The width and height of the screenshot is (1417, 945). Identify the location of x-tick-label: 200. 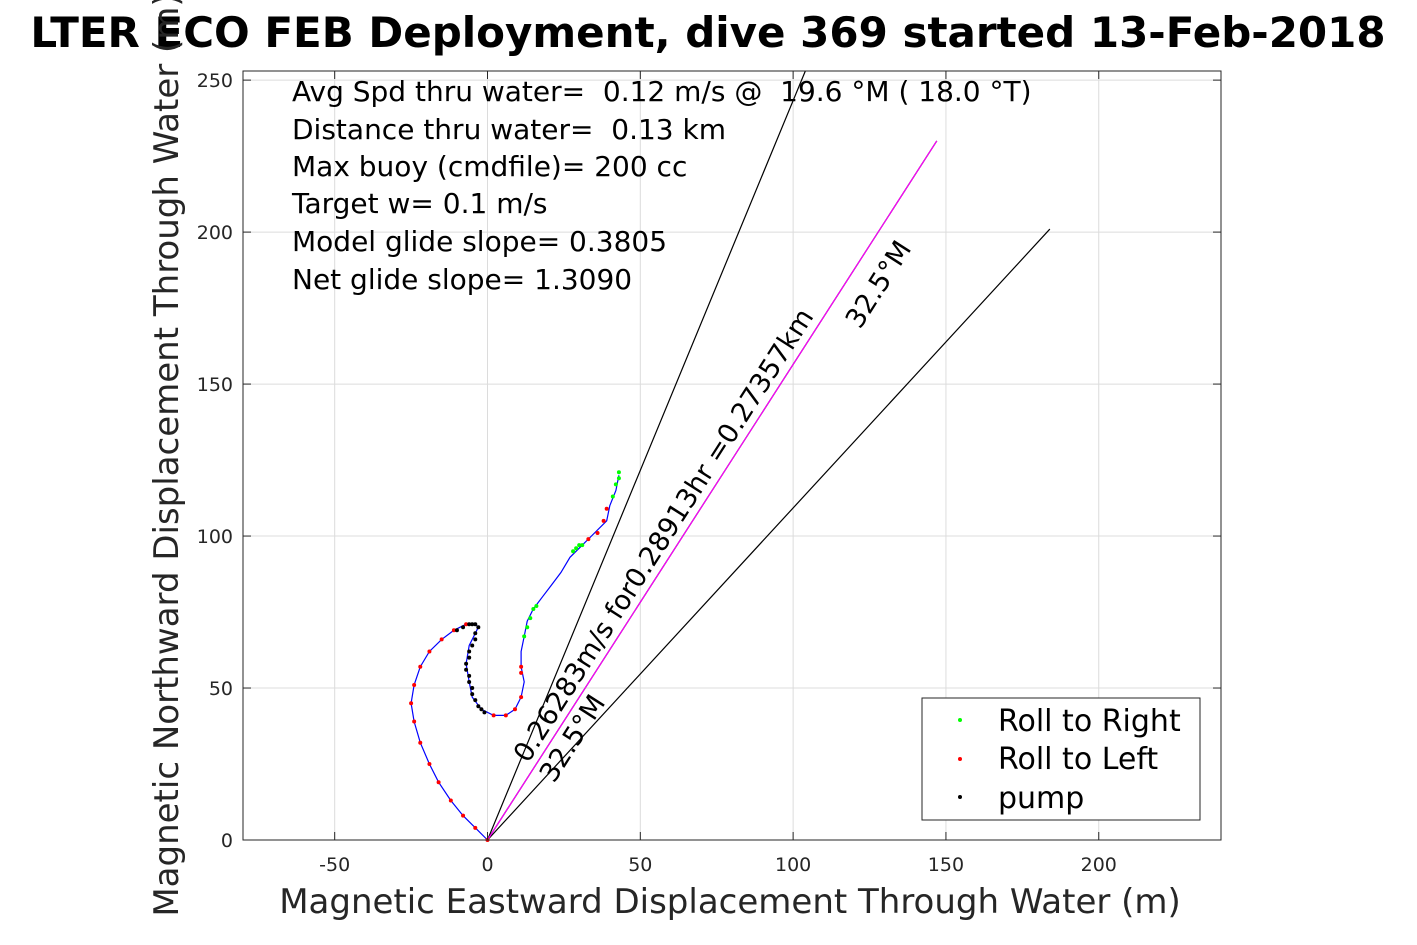
(1099, 865).